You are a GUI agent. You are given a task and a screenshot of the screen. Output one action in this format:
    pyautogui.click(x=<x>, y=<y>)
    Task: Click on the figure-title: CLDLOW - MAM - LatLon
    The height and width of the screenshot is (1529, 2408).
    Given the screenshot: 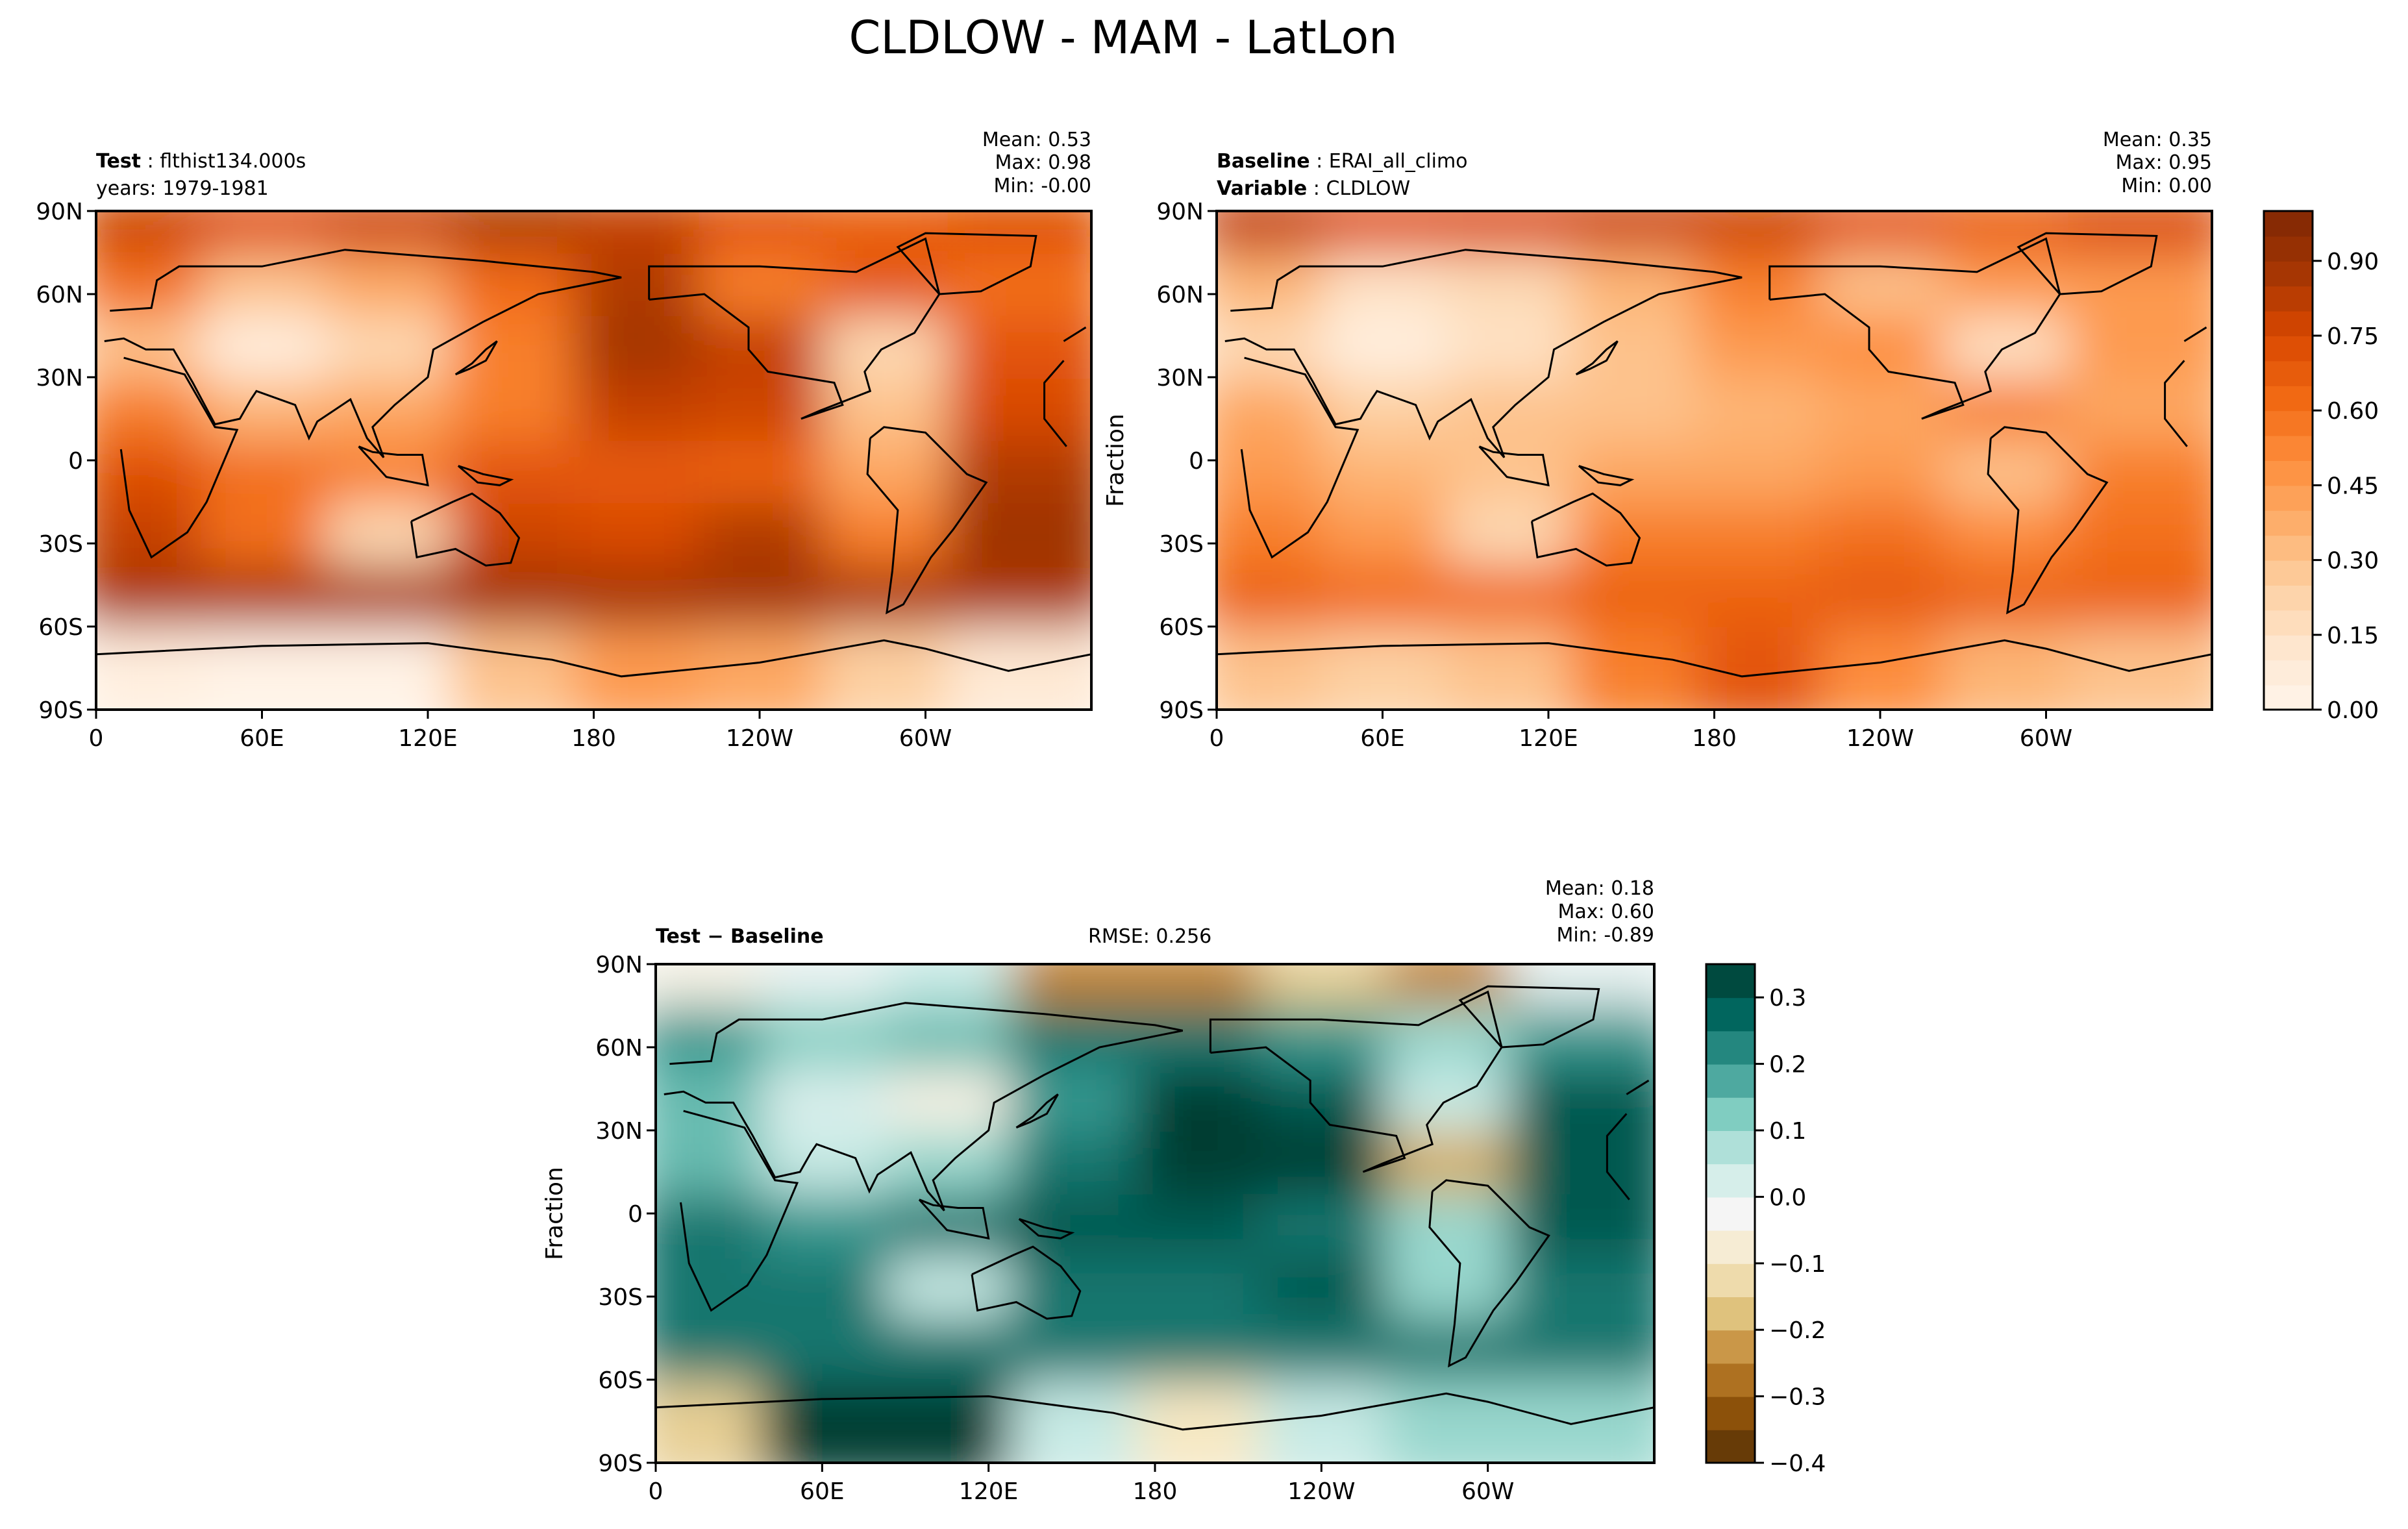 What is the action you would take?
    pyautogui.click(x=1123, y=37)
    